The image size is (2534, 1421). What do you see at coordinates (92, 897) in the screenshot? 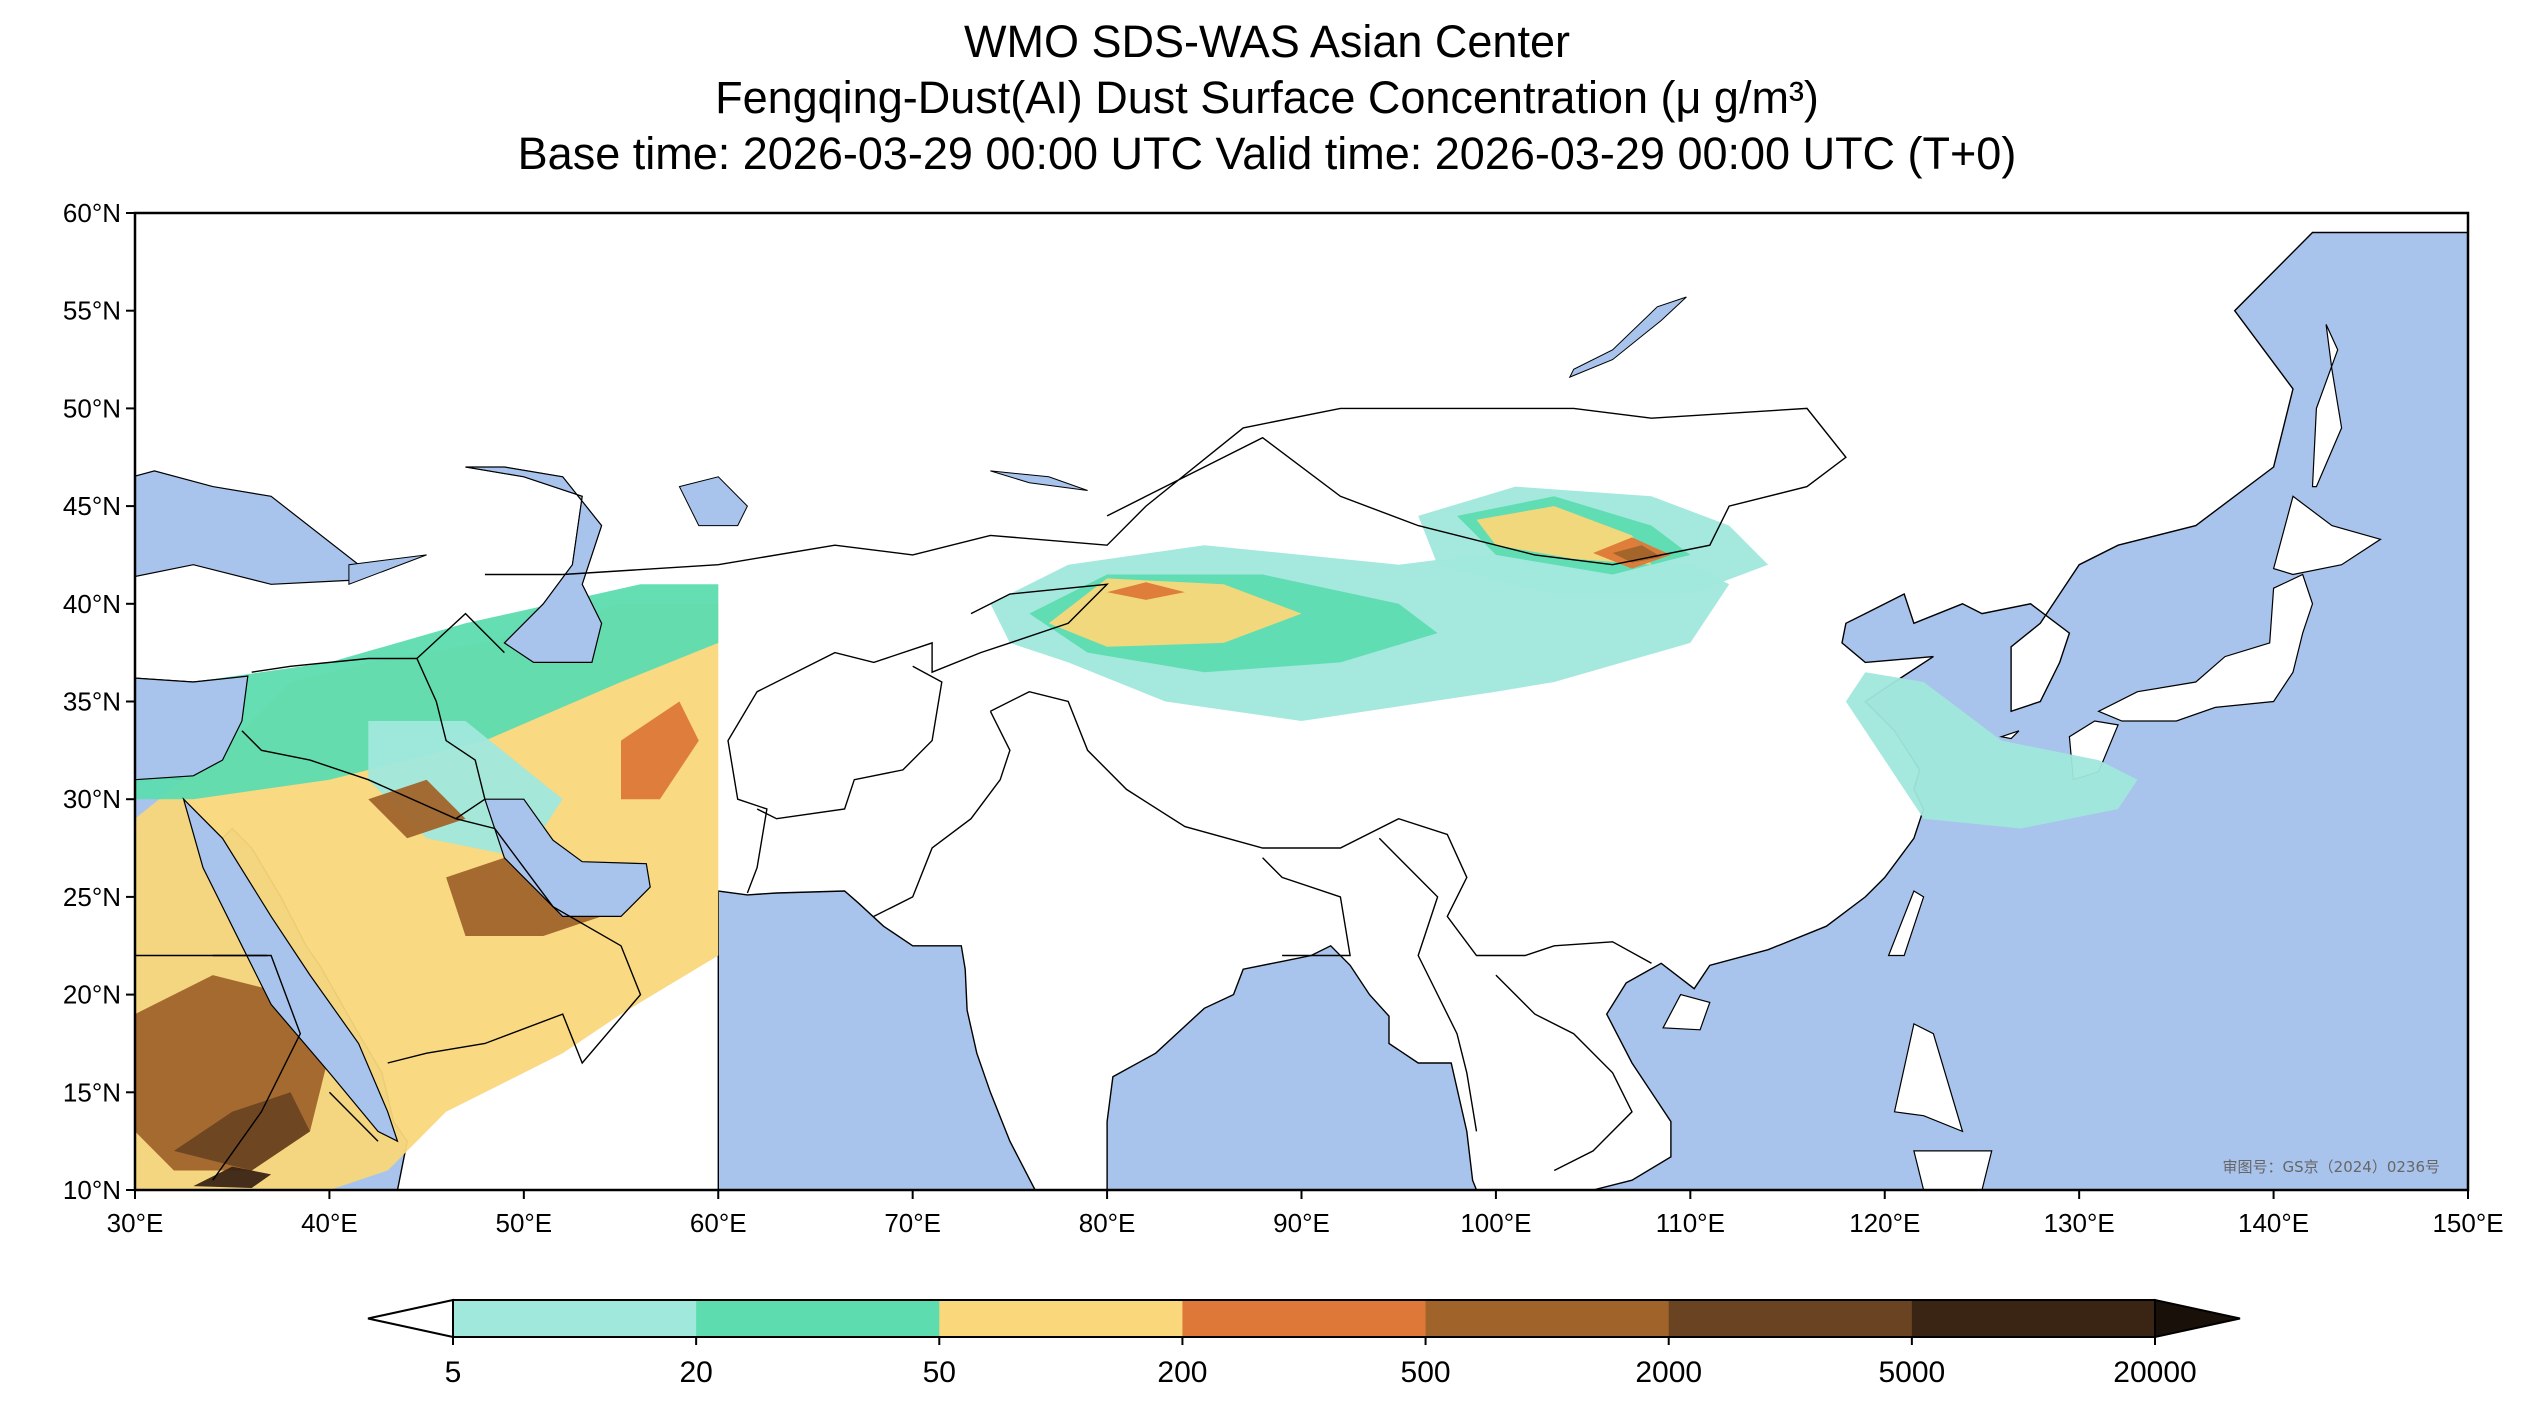
I see `lat-tick-label: 25°N` at bounding box center [92, 897].